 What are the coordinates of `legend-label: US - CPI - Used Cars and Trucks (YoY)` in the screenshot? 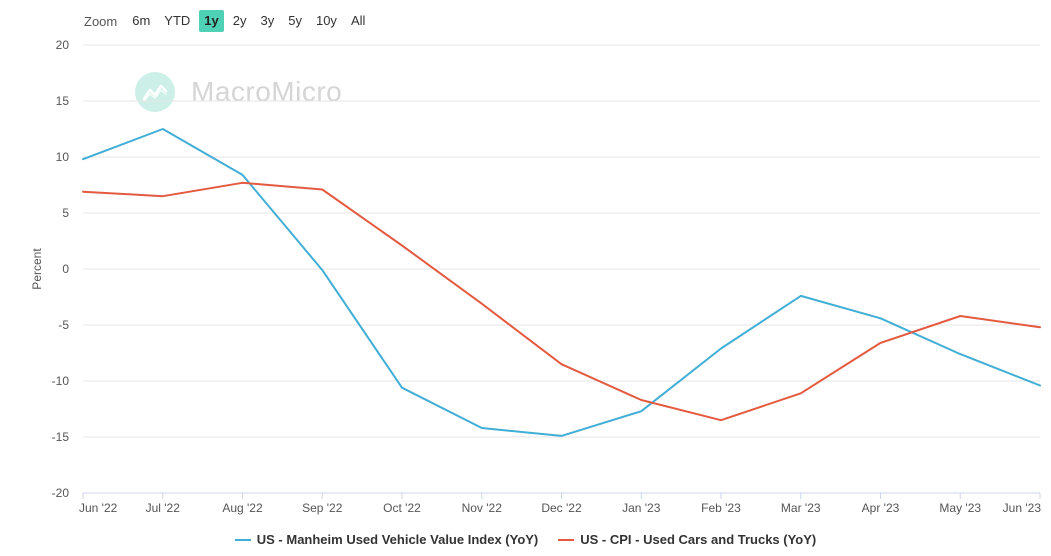 It's located at (698, 539).